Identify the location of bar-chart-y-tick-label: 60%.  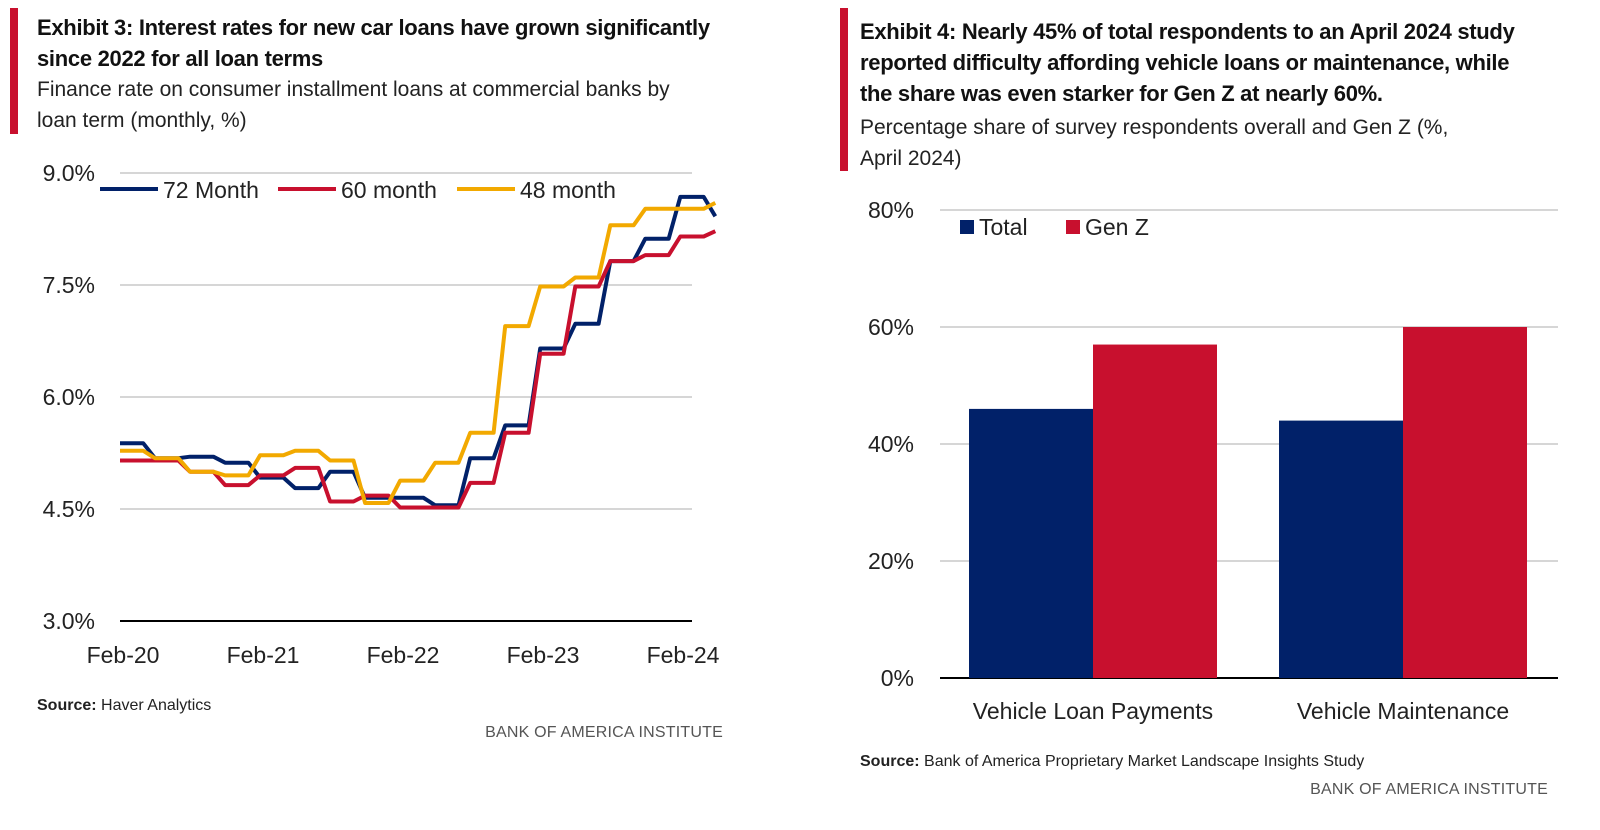
(891, 327).